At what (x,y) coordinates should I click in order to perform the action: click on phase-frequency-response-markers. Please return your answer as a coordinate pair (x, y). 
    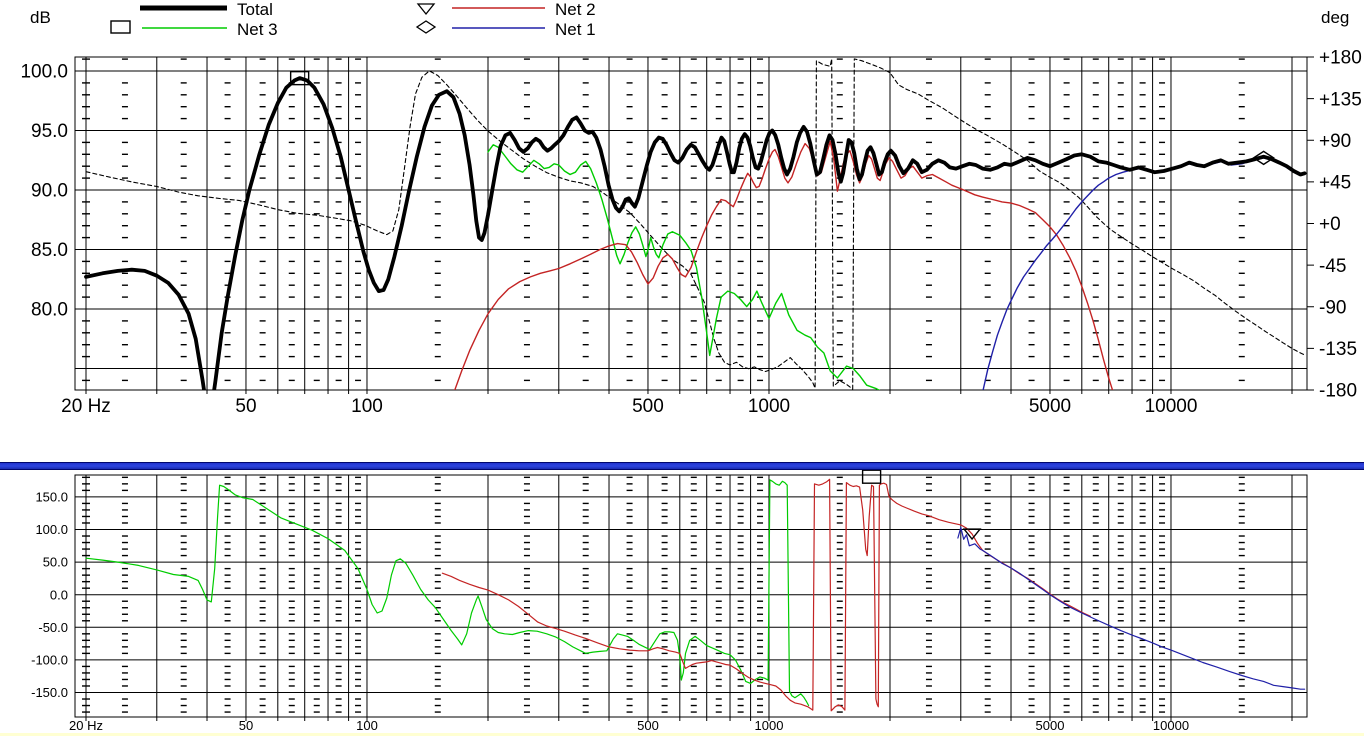
    Looking at the image, I should click on (921, 505).